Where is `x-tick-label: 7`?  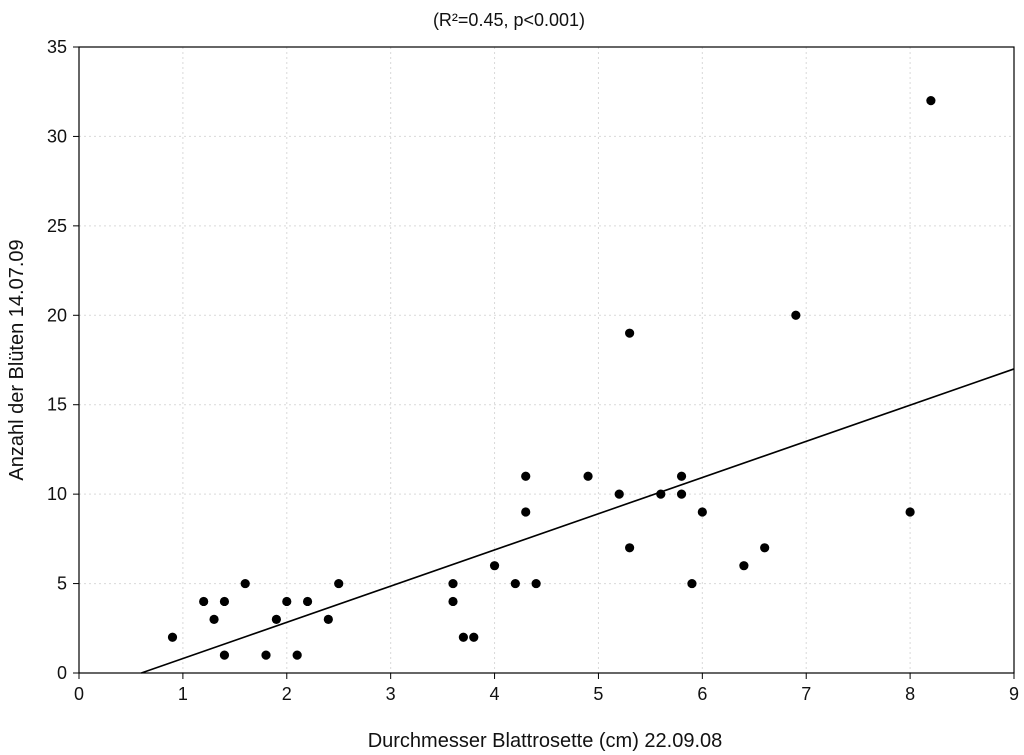 x-tick-label: 7 is located at coordinates (806, 694).